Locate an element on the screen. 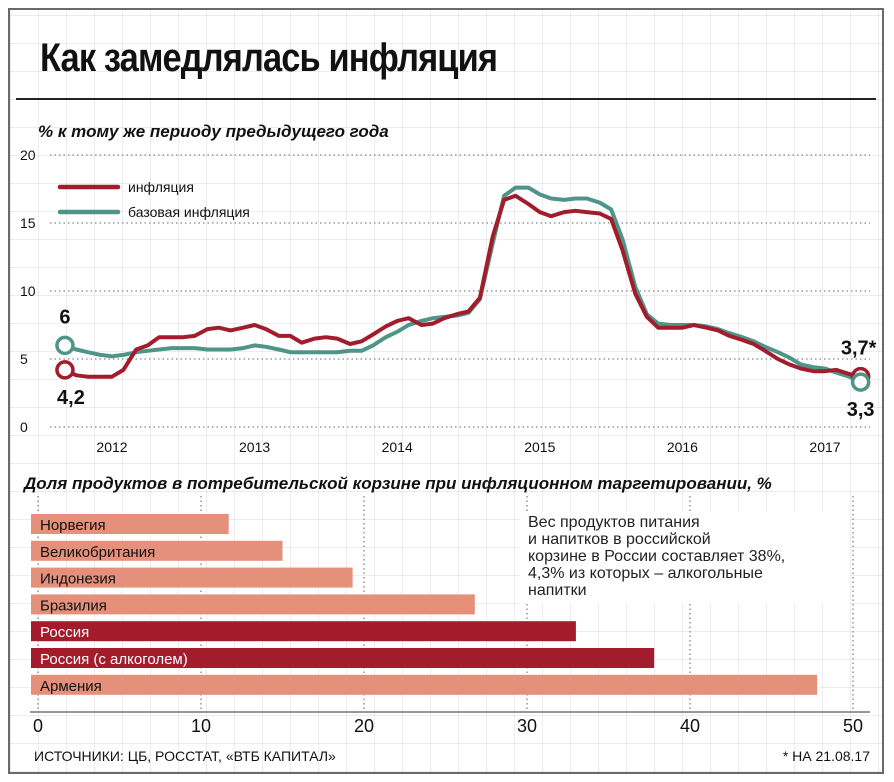 Image resolution: width=894 pixels, height=782 pixels. bar-category-label: Армения is located at coordinates (71, 686).